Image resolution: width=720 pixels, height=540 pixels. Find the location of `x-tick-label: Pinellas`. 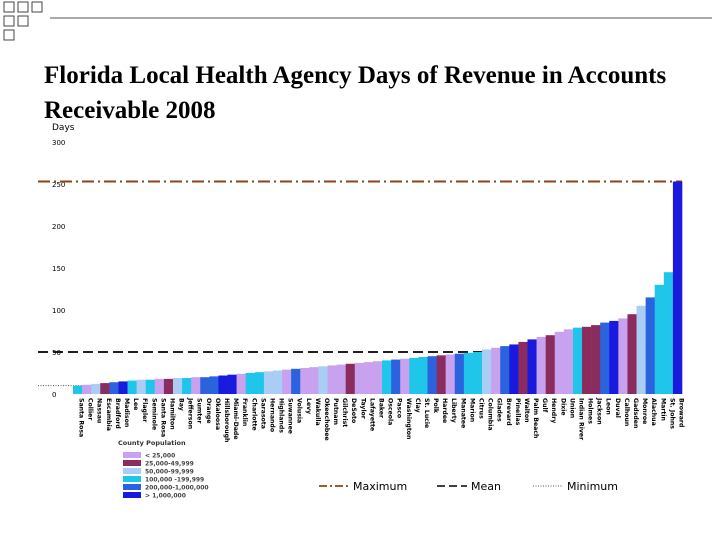

x-tick-label: Pinellas is located at coordinates (517, 412).